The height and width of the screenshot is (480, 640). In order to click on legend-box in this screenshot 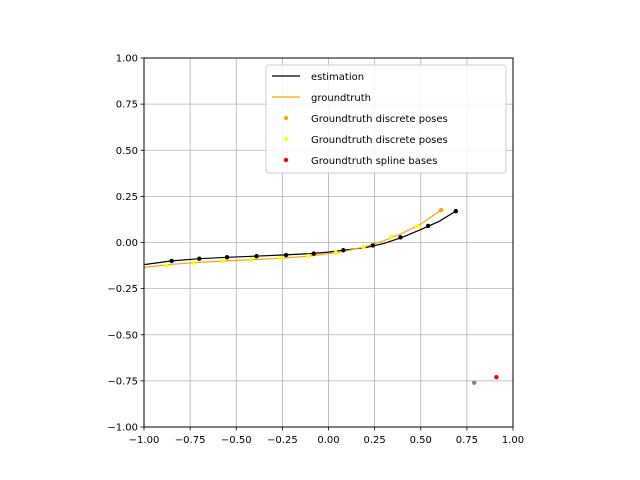, I will do `click(386, 119)`.